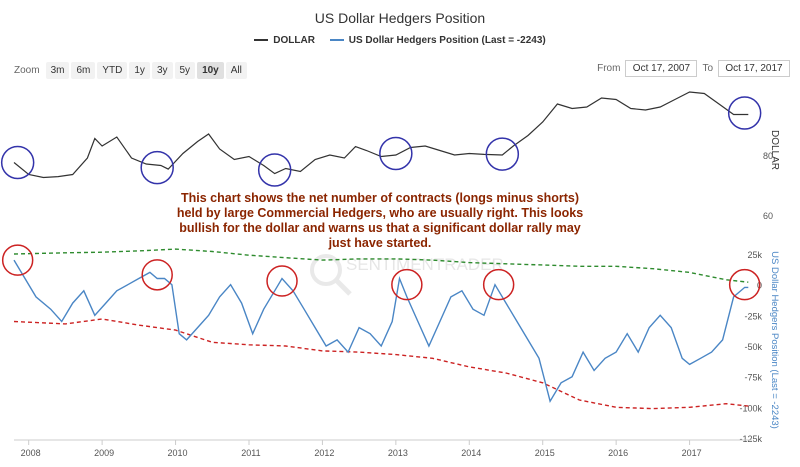 The width and height of the screenshot is (800, 467). What do you see at coordinates (774, 150) in the screenshot?
I see `dollar-axis-label: DOLLAR` at bounding box center [774, 150].